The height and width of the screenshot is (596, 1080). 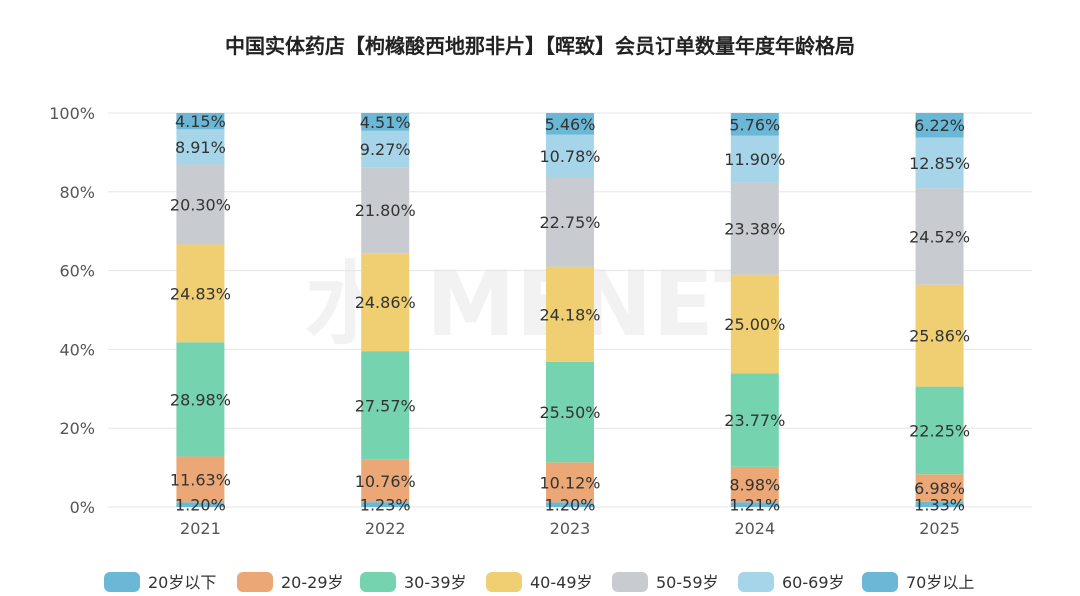 I want to click on data-label: 23.38%, so click(x=754, y=229).